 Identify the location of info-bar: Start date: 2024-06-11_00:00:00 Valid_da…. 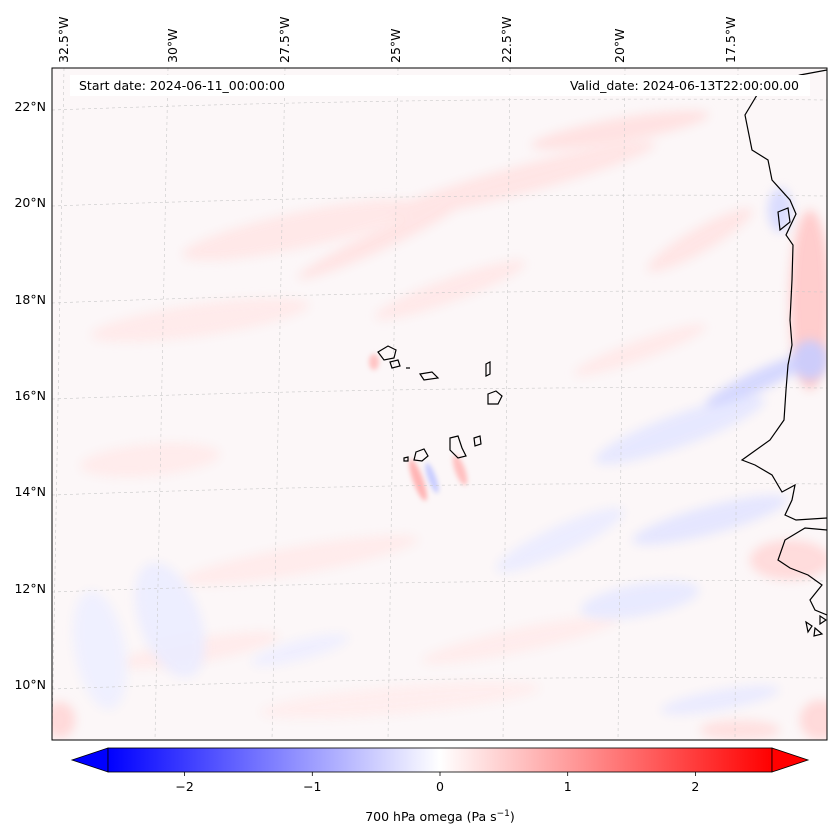
(440, 85).